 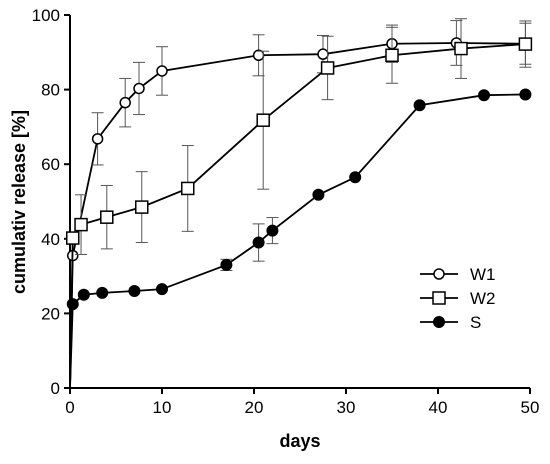 I want to click on legend: W1 W2 S, so click(x=458, y=298).